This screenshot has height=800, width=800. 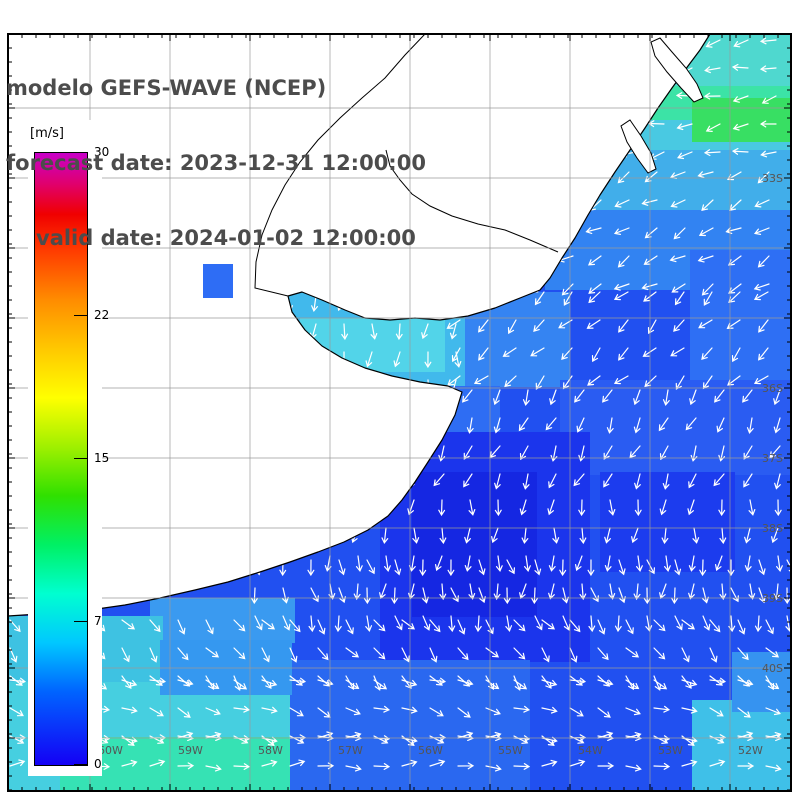 What do you see at coordinates (677, 70) in the screenshot?
I see `lagoon-outline` at bounding box center [677, 70].